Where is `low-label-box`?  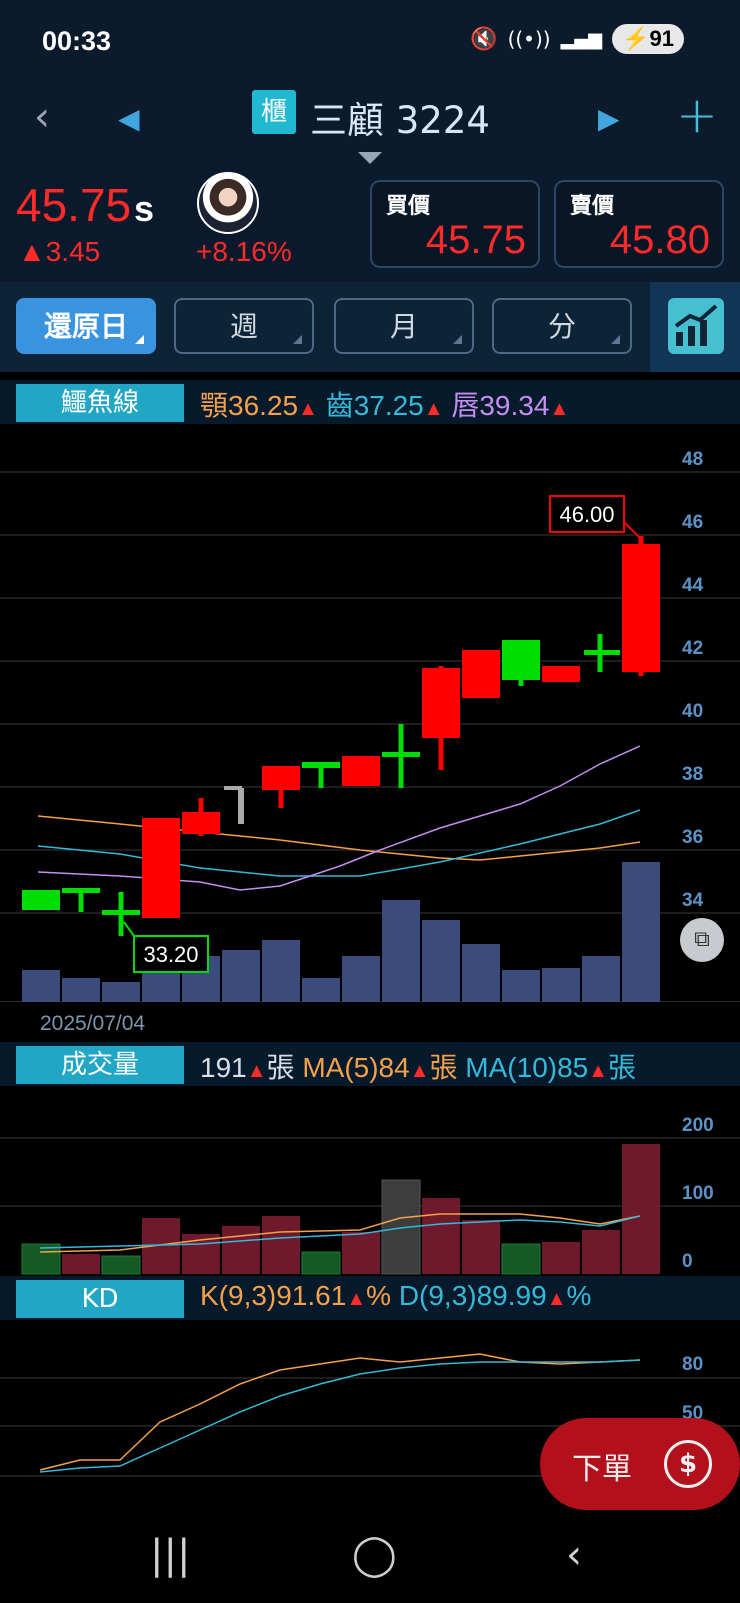
low-label-box is located at coordinates (171, 954).